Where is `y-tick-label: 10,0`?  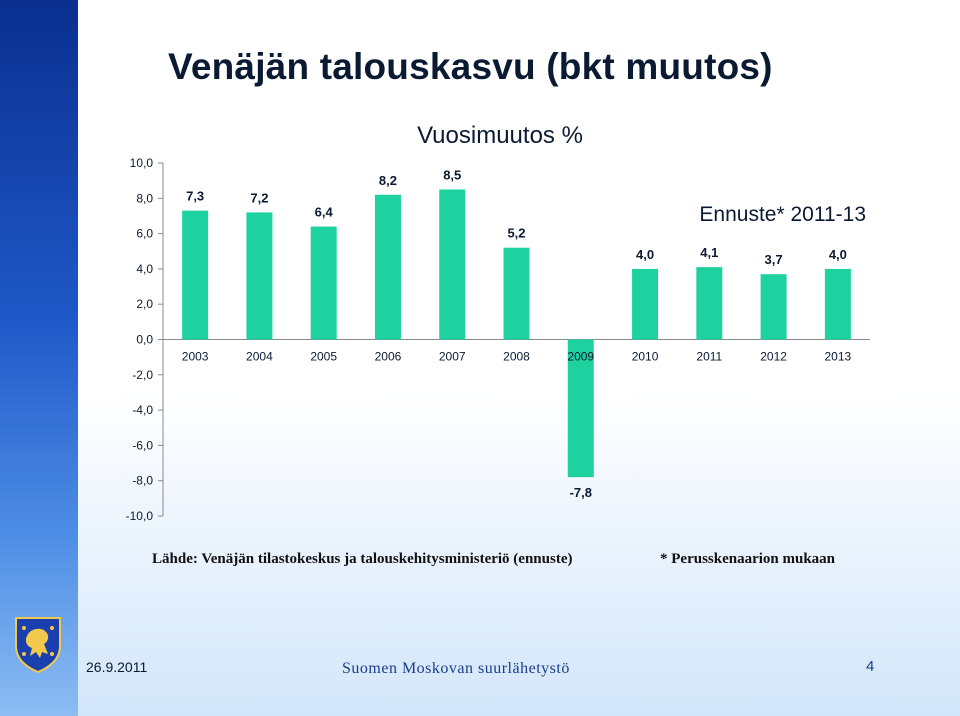 y-tick-label: 10,0 is located at coordinates (142, 163).